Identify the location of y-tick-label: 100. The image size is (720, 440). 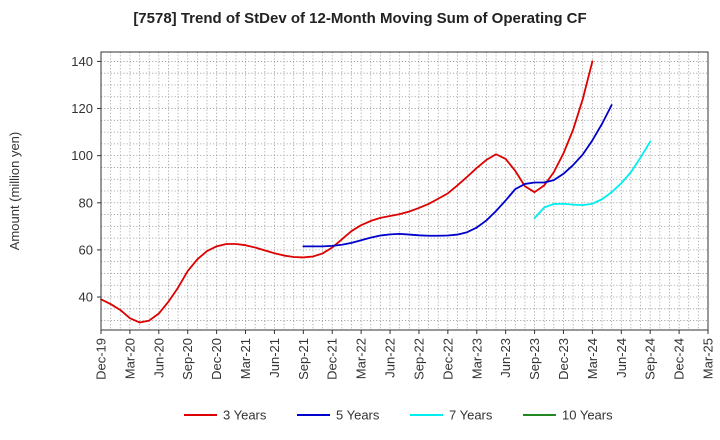
(82, 155).